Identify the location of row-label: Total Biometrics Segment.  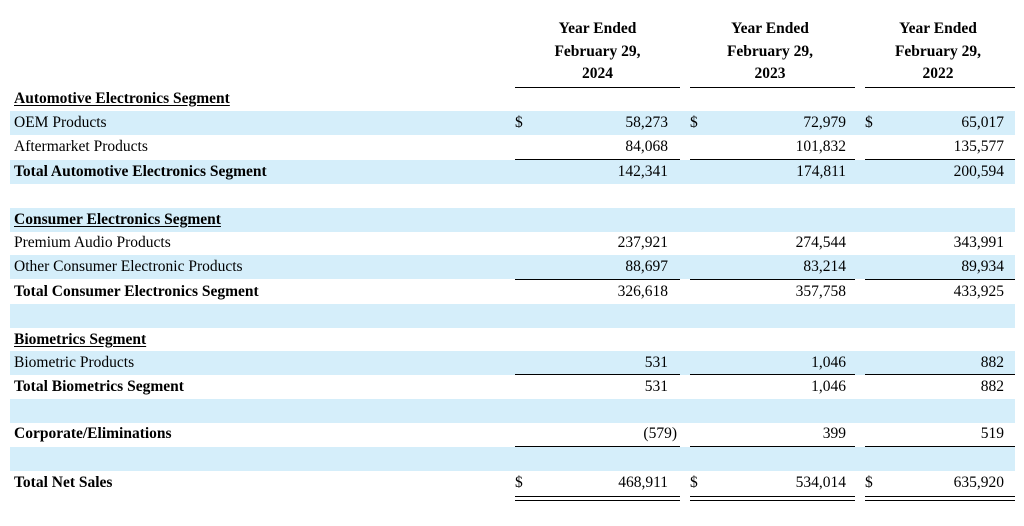
(99, 386).